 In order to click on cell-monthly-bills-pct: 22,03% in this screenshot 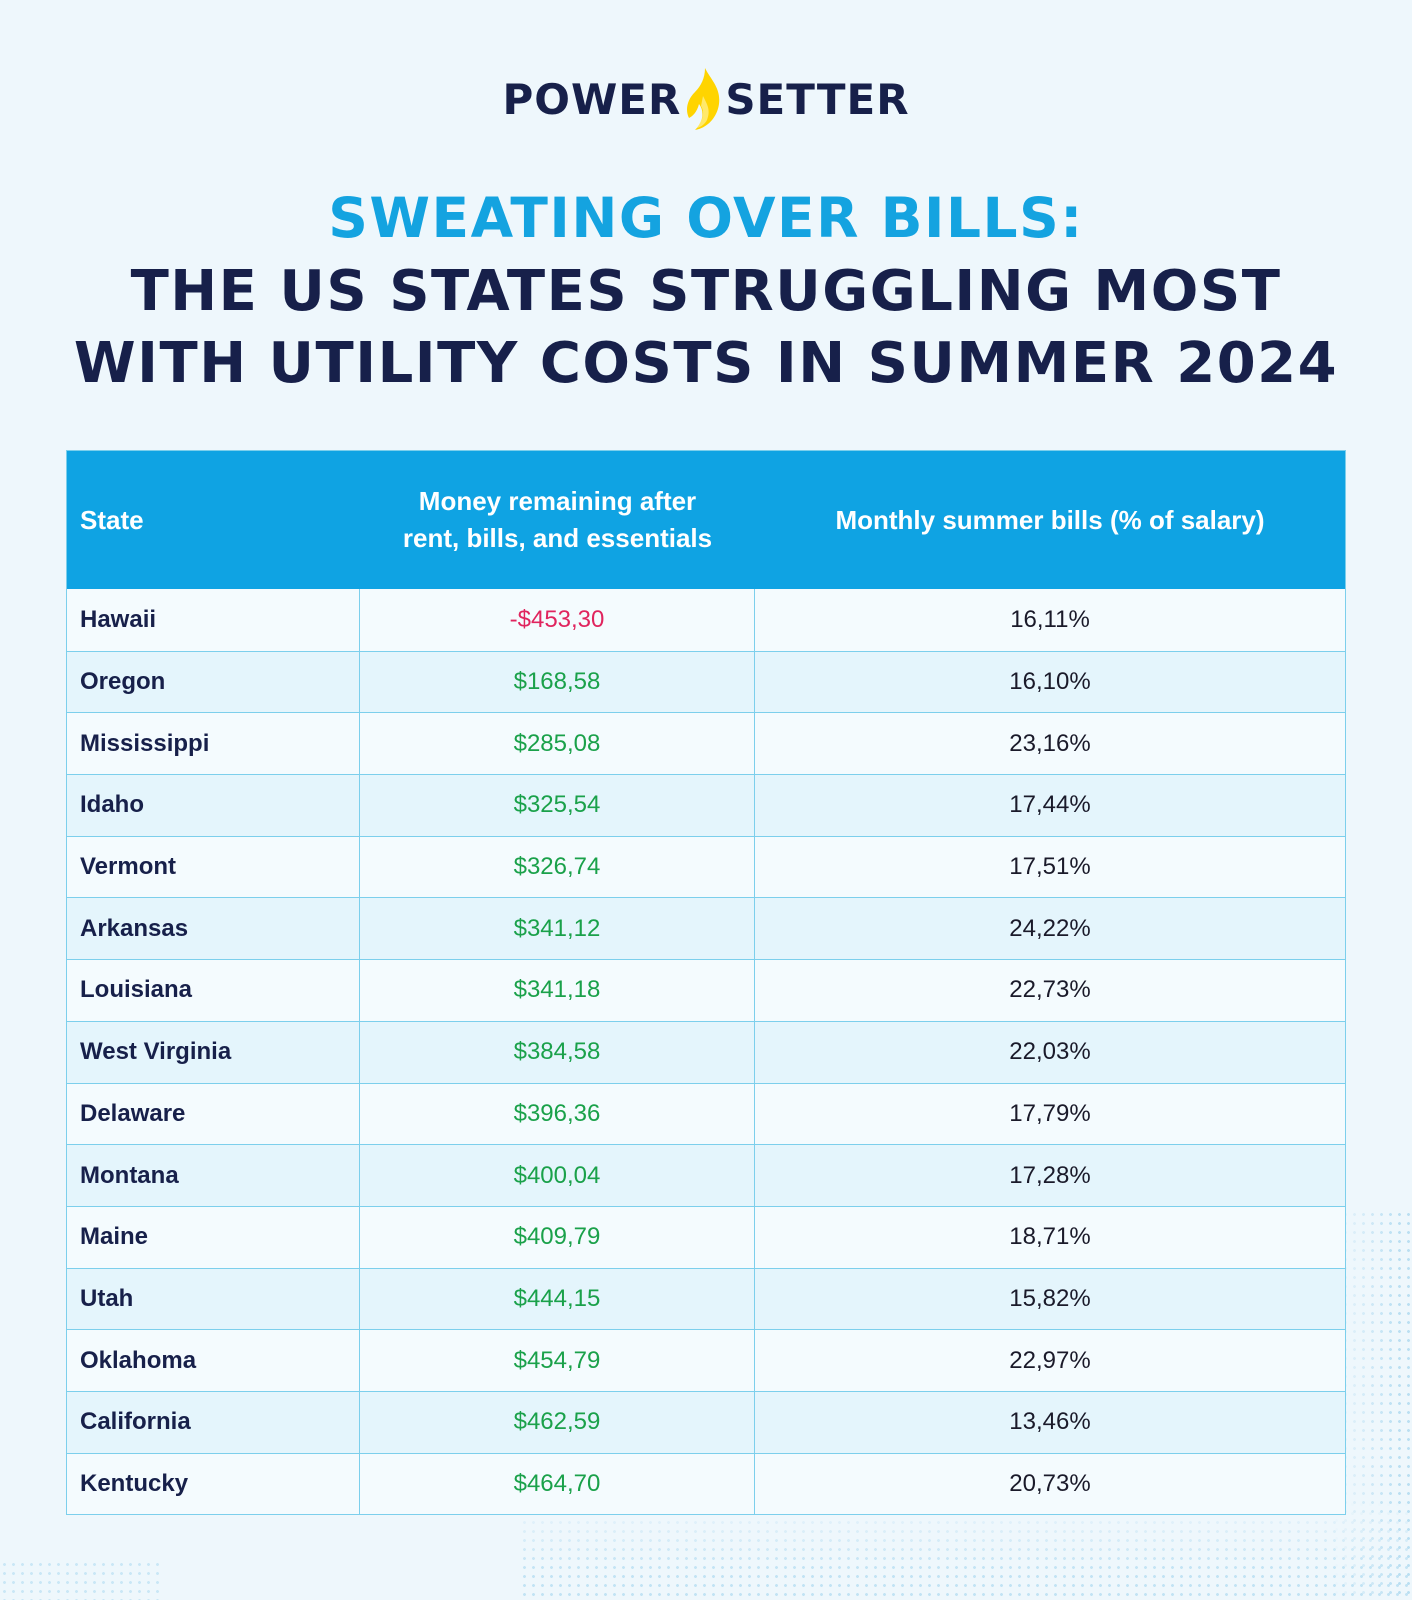, I will do `click(1050, 1052)`.